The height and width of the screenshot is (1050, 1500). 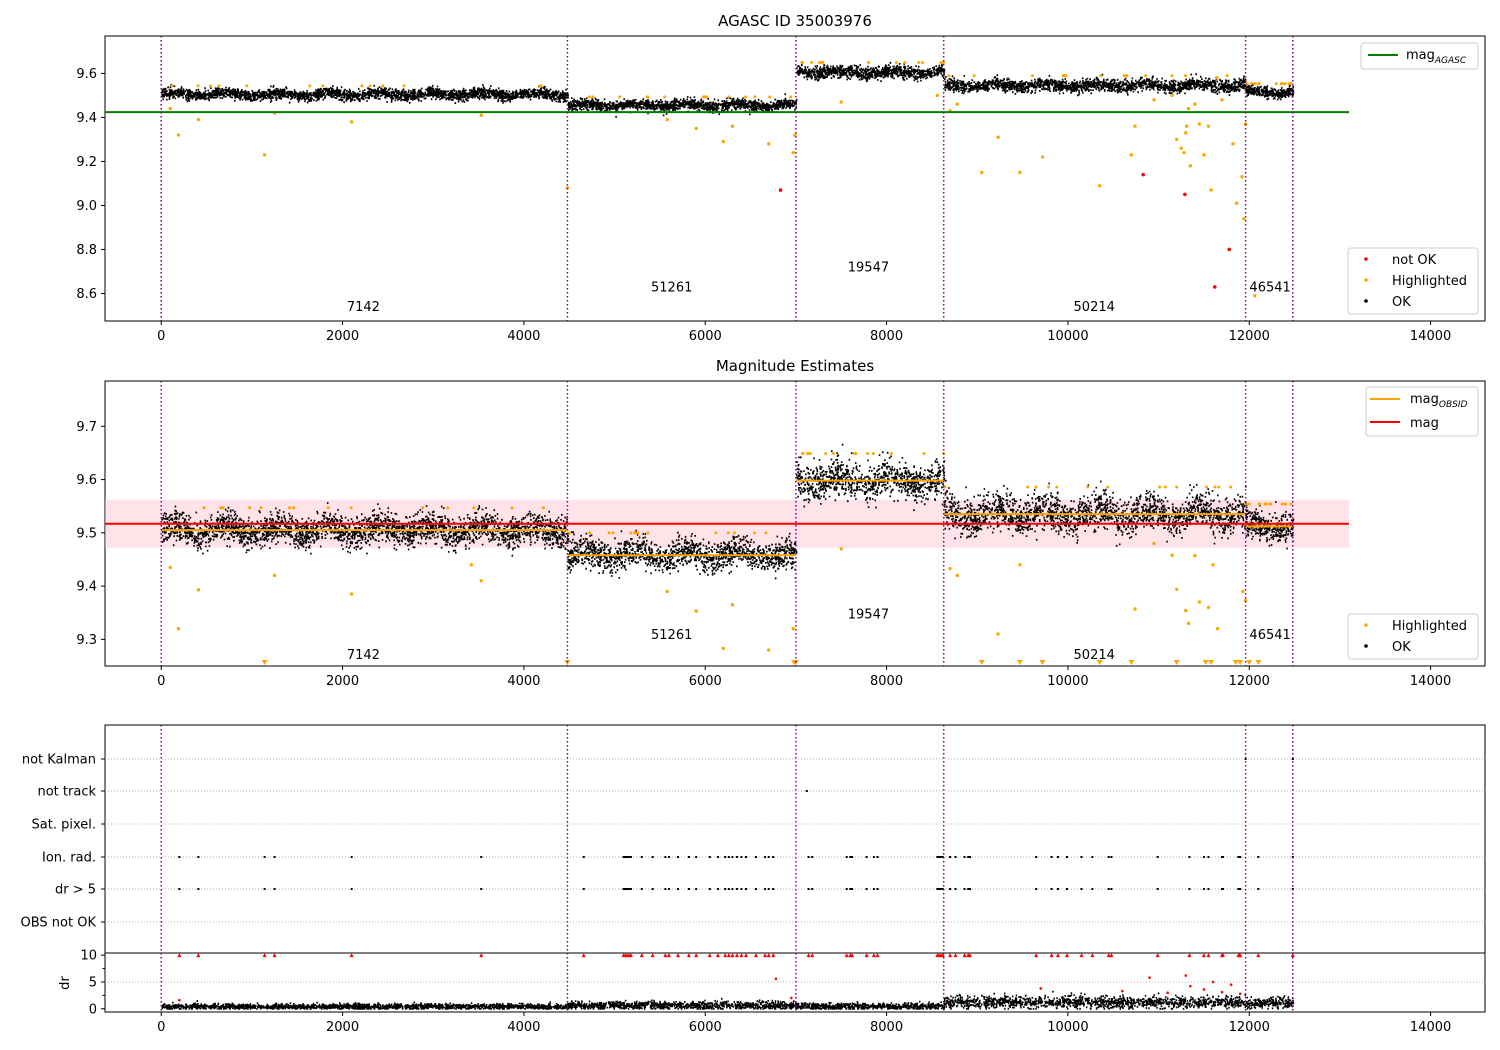 What do you see at coordinates (868, 267) in the screenshot?
I see `top-obsid-label: 19547` at bounding box center [868, 267].